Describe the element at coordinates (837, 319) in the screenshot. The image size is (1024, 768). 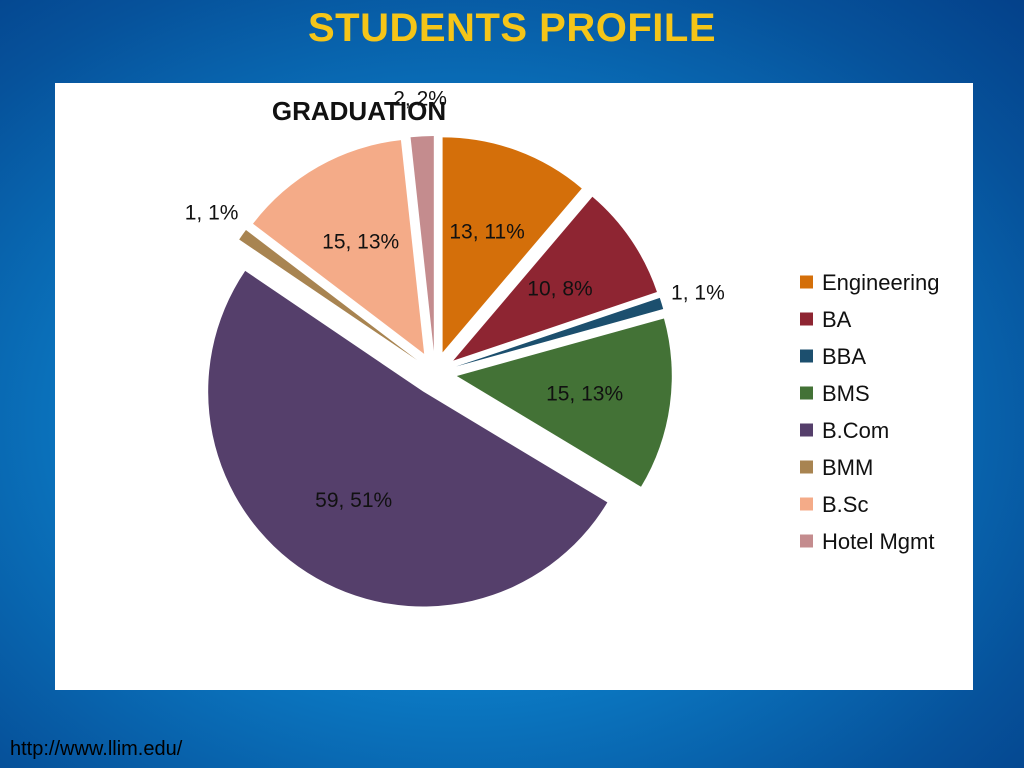
I see `legend-label-ba: BA` at that location.